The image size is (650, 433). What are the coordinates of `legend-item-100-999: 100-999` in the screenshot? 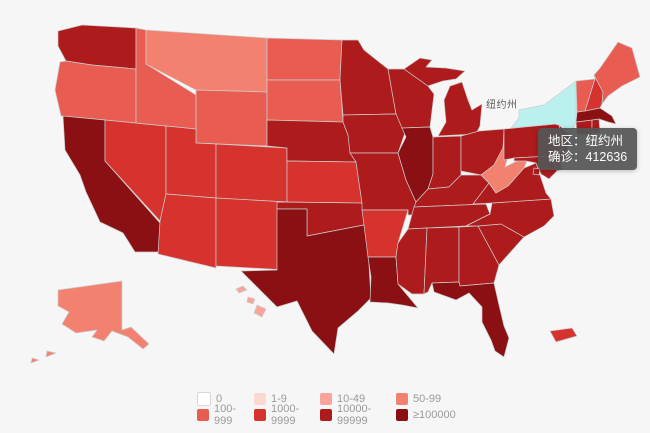 It's located at (225, 415).